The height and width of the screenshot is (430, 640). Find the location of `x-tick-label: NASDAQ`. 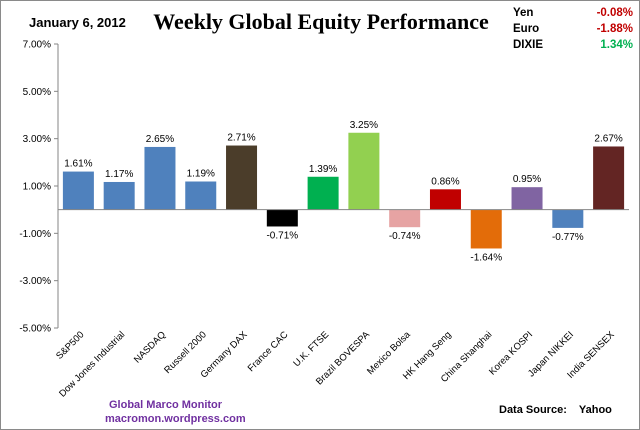

x-tick-label: NASDAQ is located at coordinates (150, 347).